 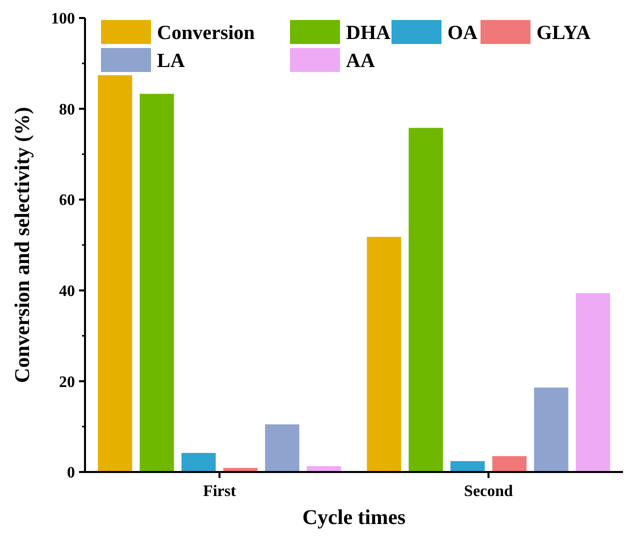 What do you see at coordinates (564, 33) in the screenshot?
I see `legend-label: GLYA` at bounding box center [564, 33].